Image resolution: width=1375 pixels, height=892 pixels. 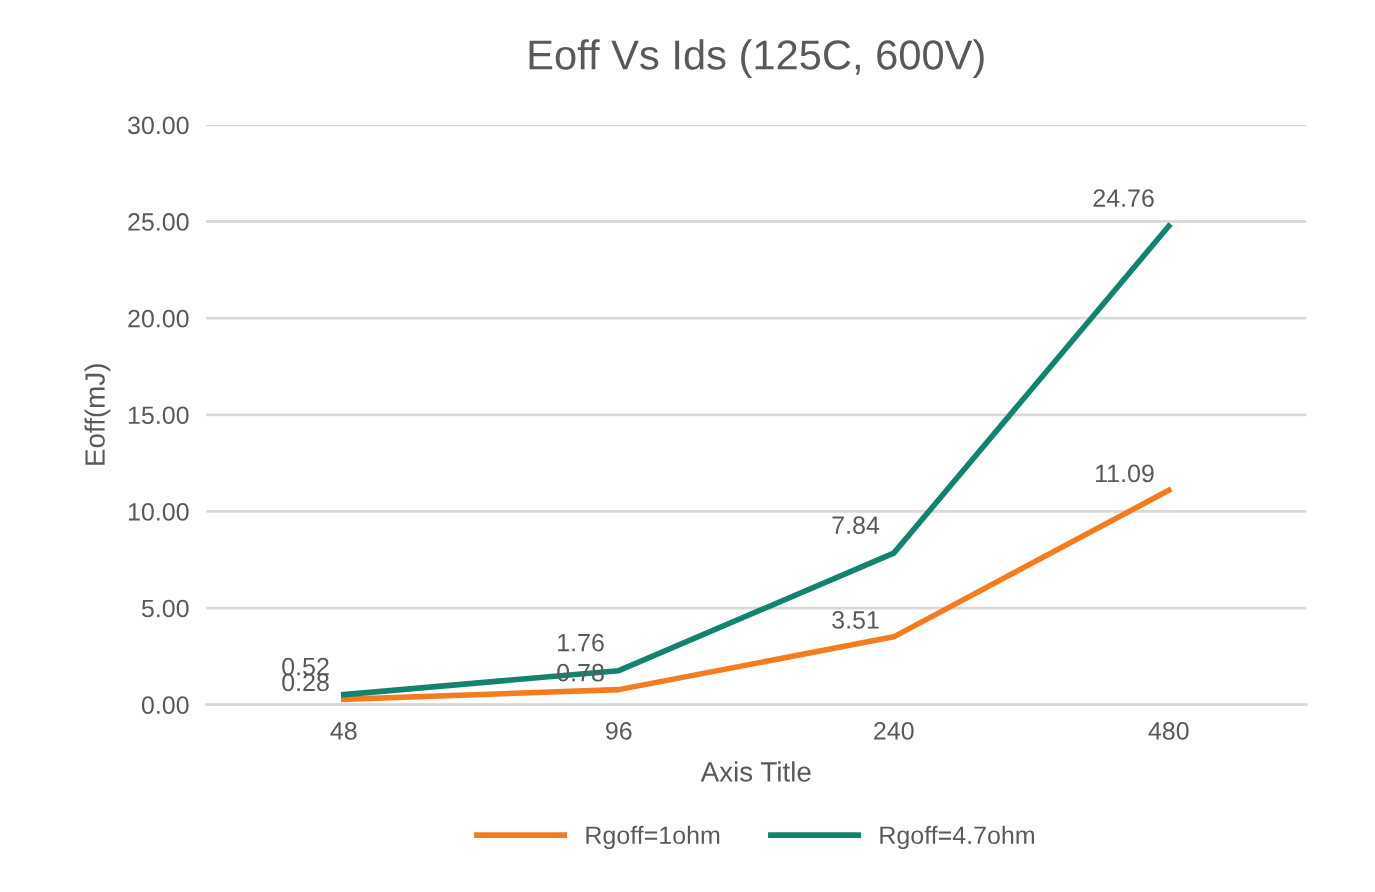 What do you see at coordinates (97, 414) in the screenshot?
I see `y-axis-title: Eoff(mJ)` at bounding box center [97, 414].